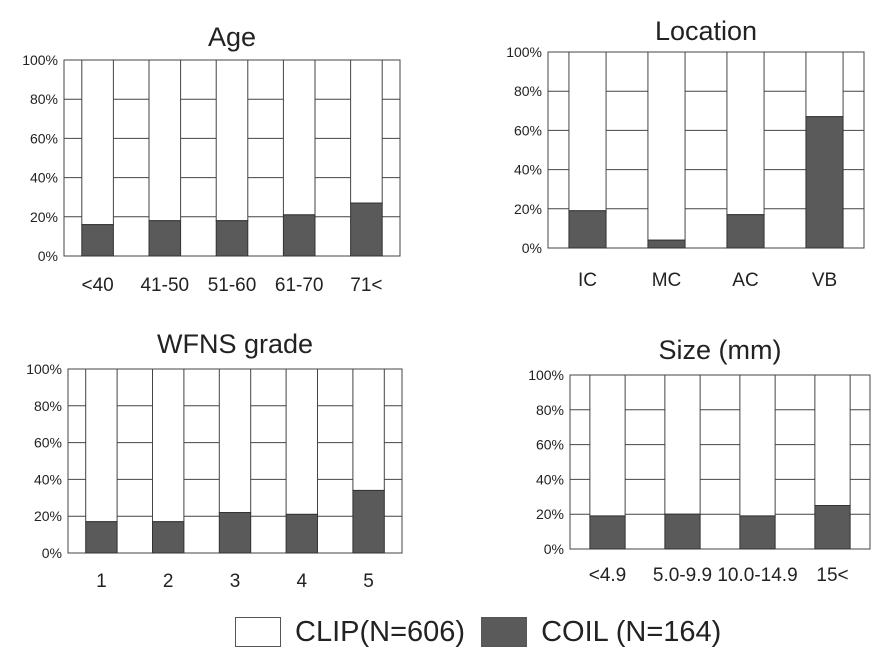 This screenshot has height=654, width=875. I want to click on x-tick-label: 10.0-14.9, so click(757, 575).